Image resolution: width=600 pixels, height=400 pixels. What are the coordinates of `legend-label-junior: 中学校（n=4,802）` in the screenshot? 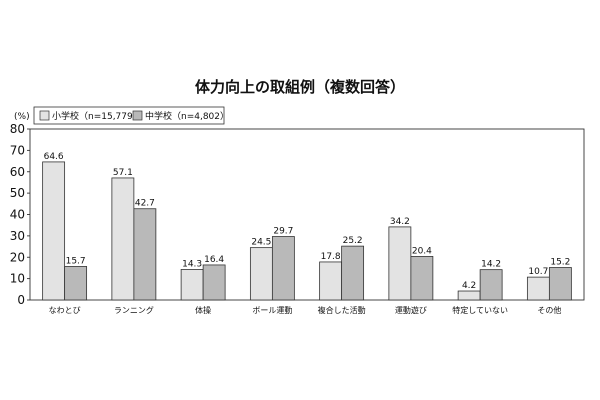 It's located at (187, 116).